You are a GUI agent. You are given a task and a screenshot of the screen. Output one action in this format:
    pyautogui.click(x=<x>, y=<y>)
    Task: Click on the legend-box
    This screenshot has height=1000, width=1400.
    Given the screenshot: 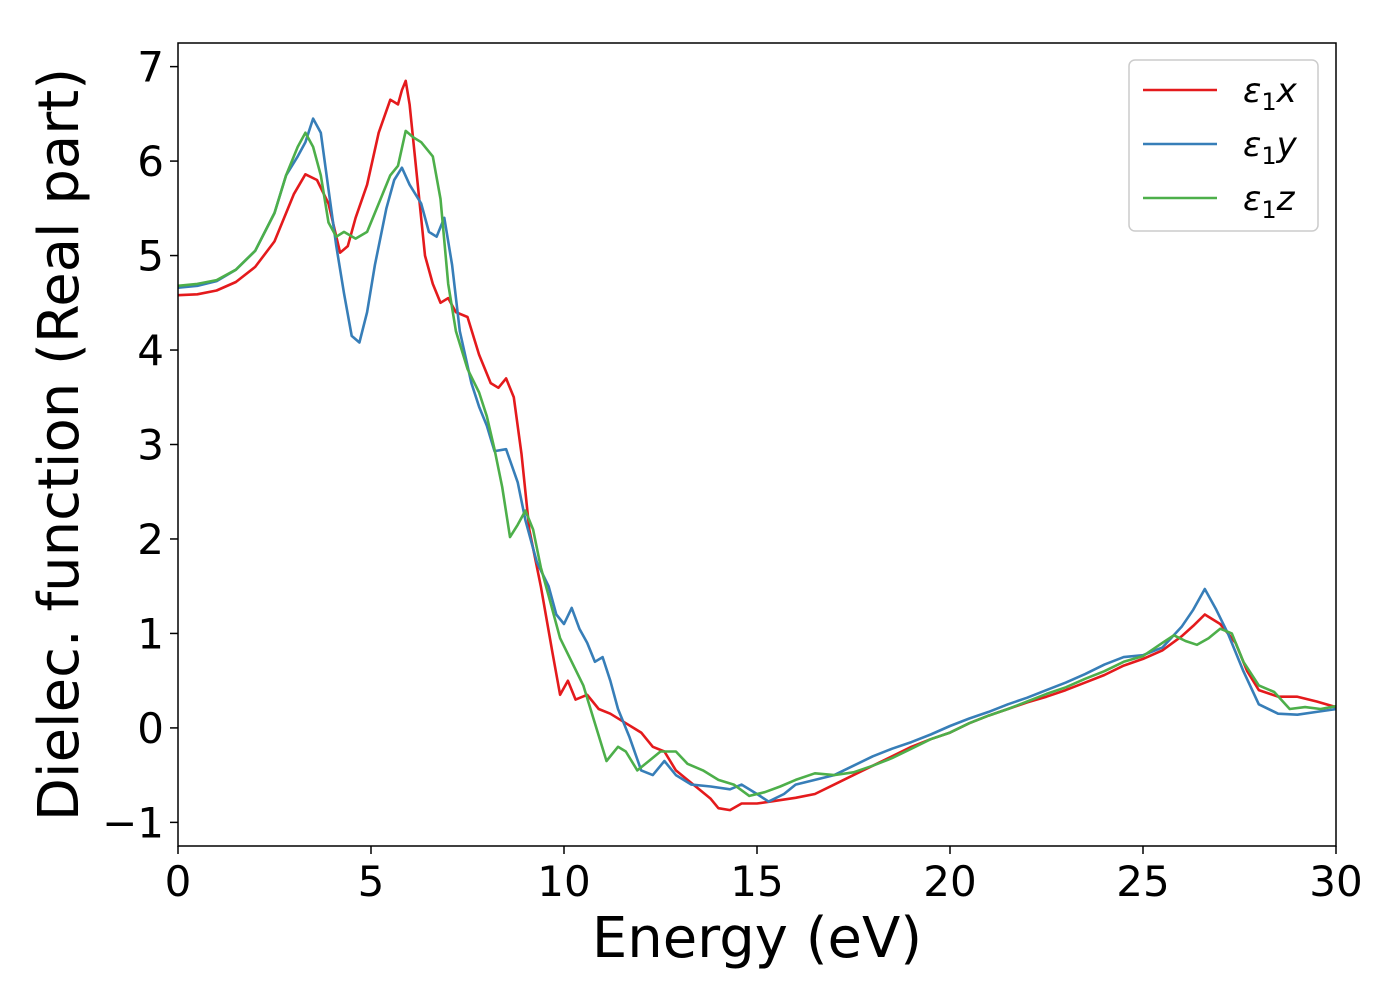 What is the action you would take?
    pyautogui.click(x=1223, y=145)
    